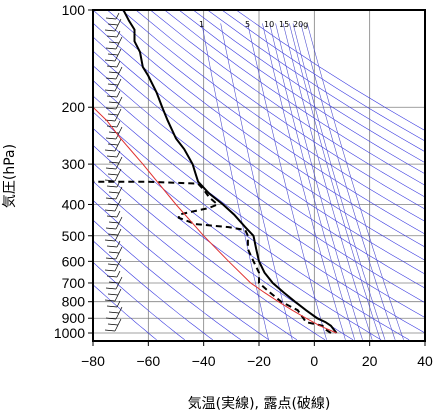 The width and height of the screenshot is (435, 412). I want to click on y-tick-label: 800, so click(74, 302).